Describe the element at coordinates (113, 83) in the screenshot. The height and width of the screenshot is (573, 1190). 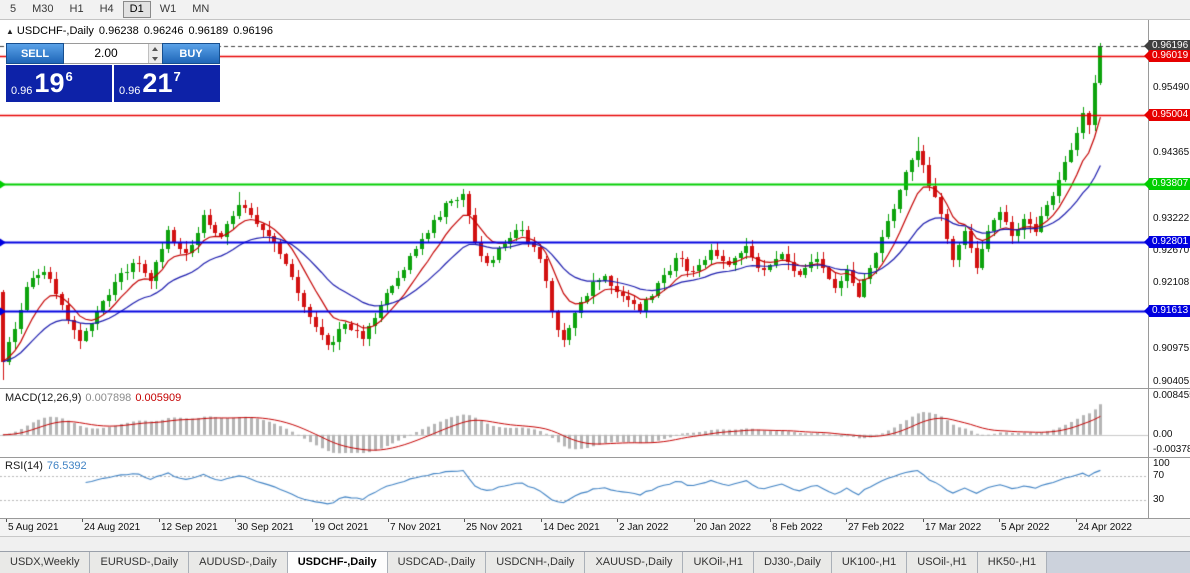
I see `trade-prices-row: 0.96 19 6 0.96 21 7` at that location.